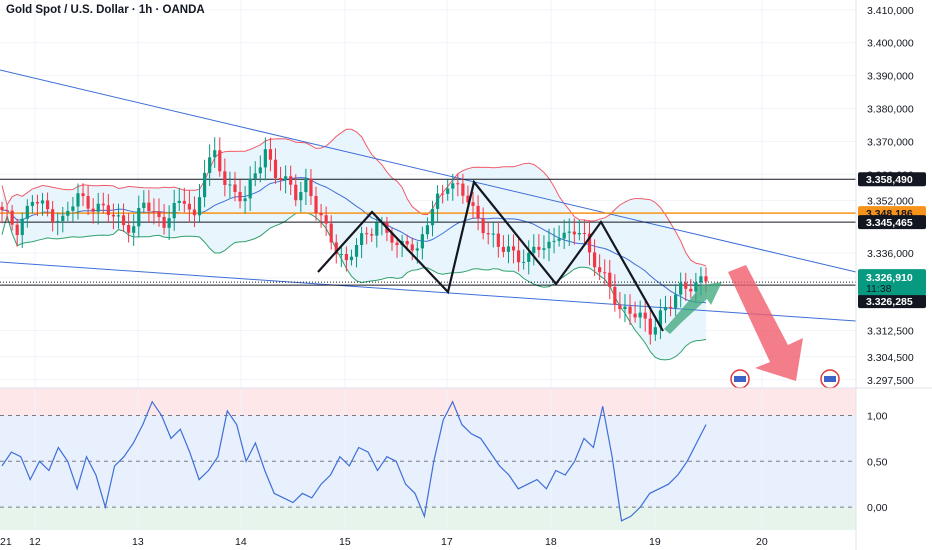 This screenshot has width=932, height=550. What do you see at coordinates (877, 508) in the screenshot?
I see `osc-tick-label-2: 0,00` at bounding box center [877, 508].